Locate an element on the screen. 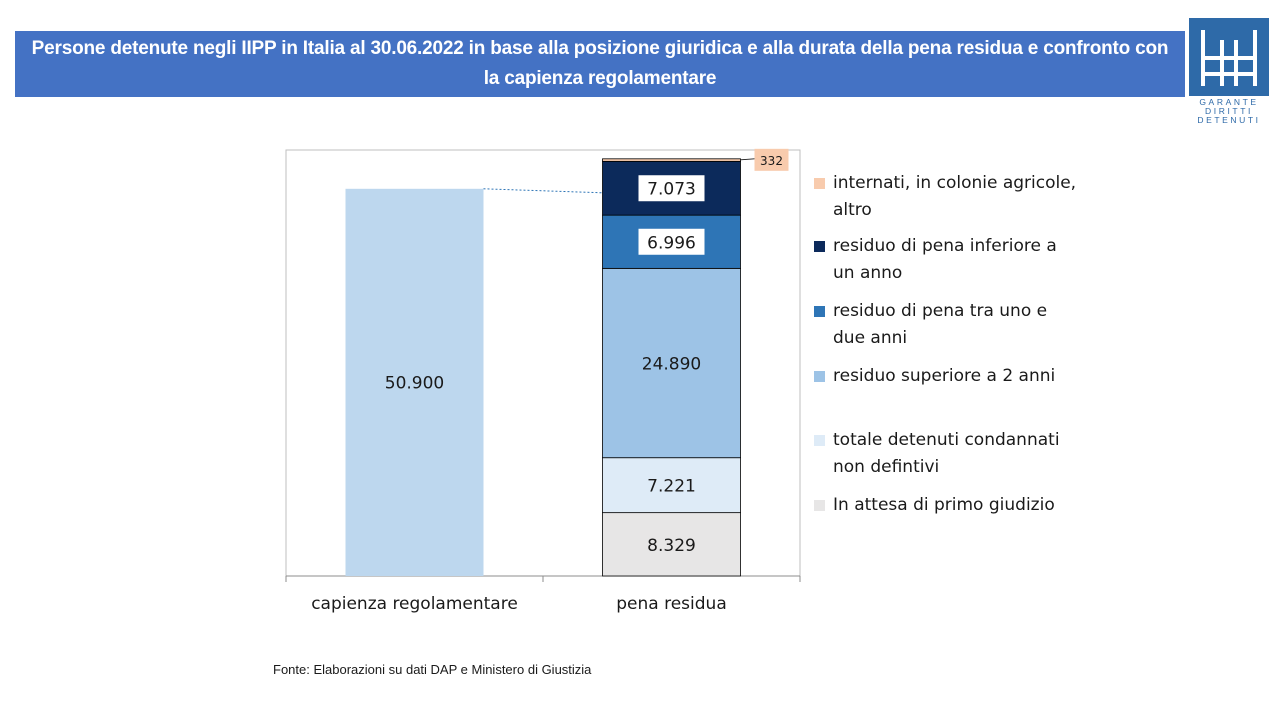 This screenshot has width=1280, height=720. capacity-connector-line is located at coordinates (543, 191).